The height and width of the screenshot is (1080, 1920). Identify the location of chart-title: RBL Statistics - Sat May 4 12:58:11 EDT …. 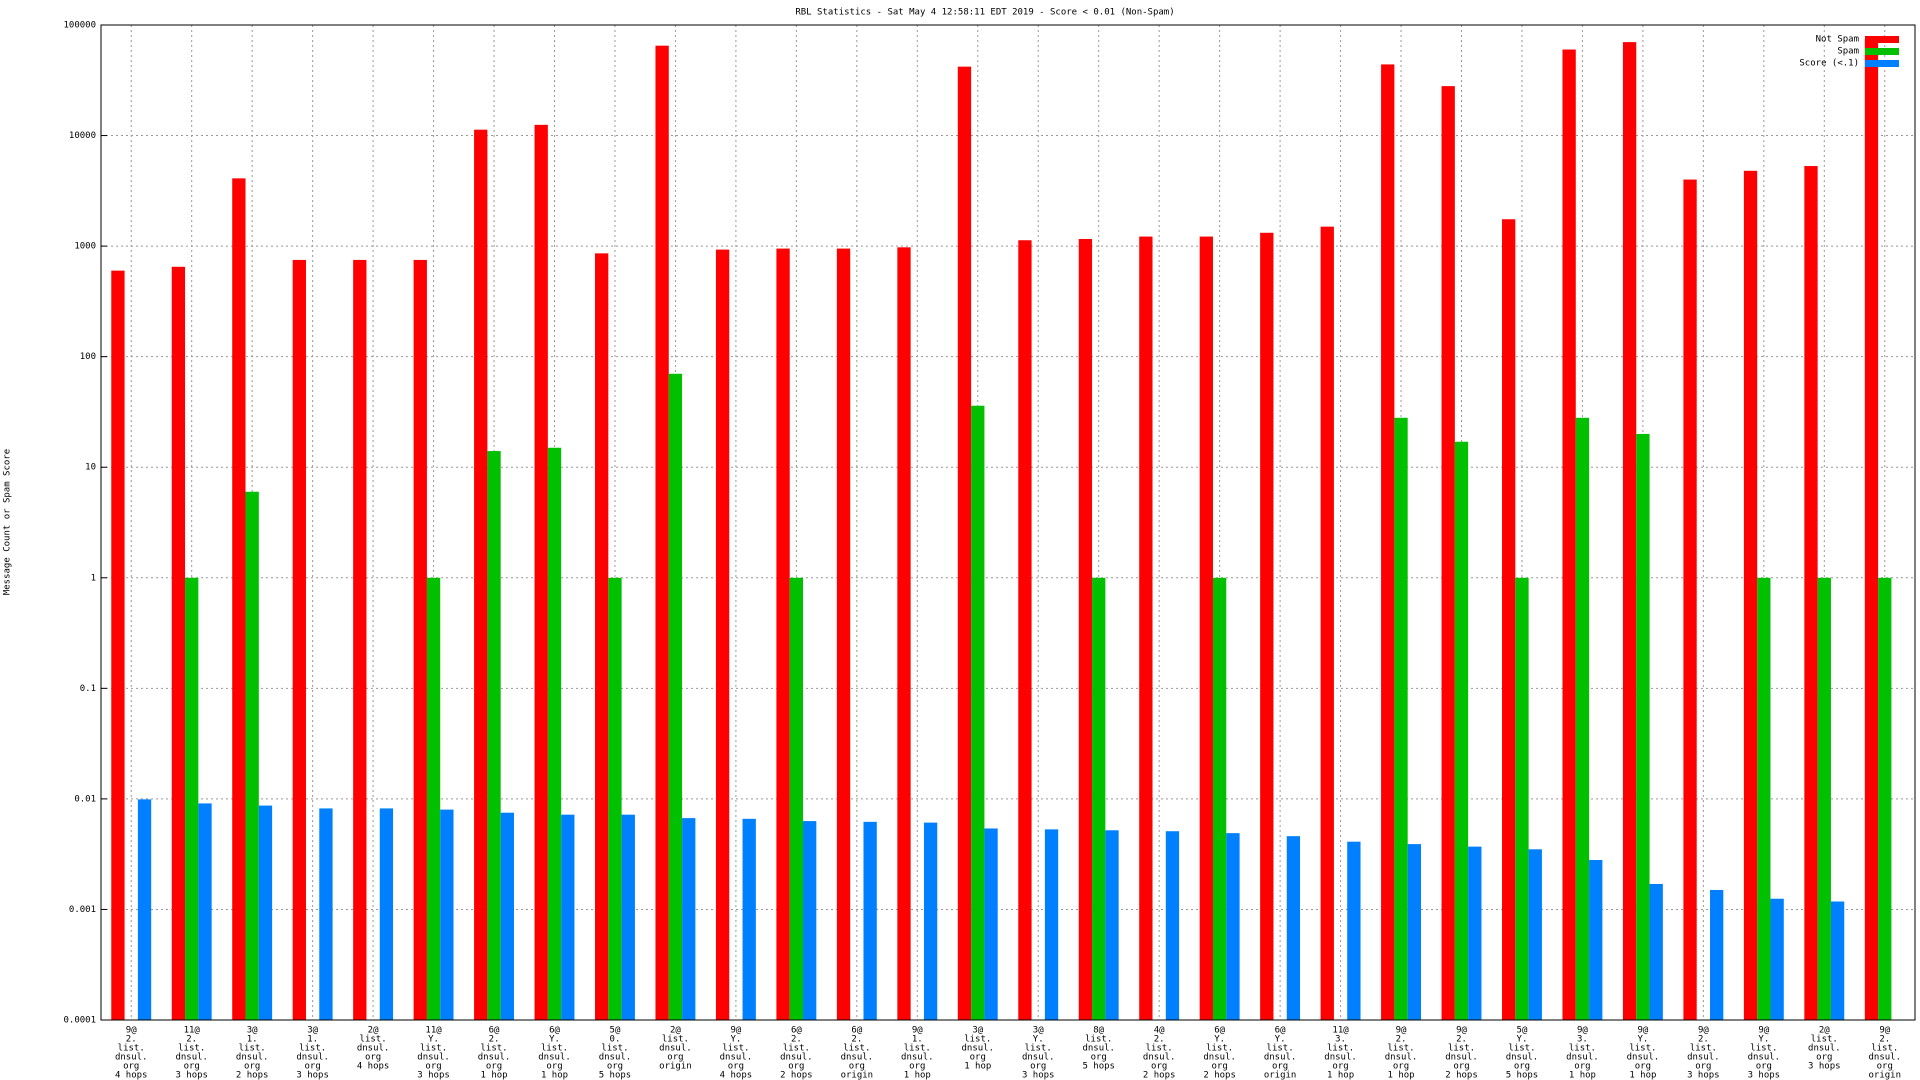
(984, 13).